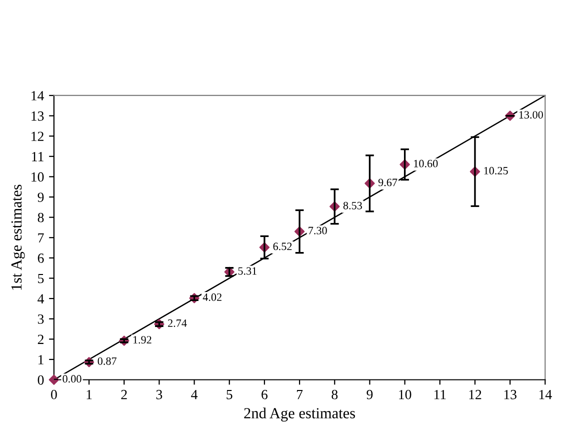 The image size is (562, 434). I want to click on x-tick-label: 6, so click(265, 395).